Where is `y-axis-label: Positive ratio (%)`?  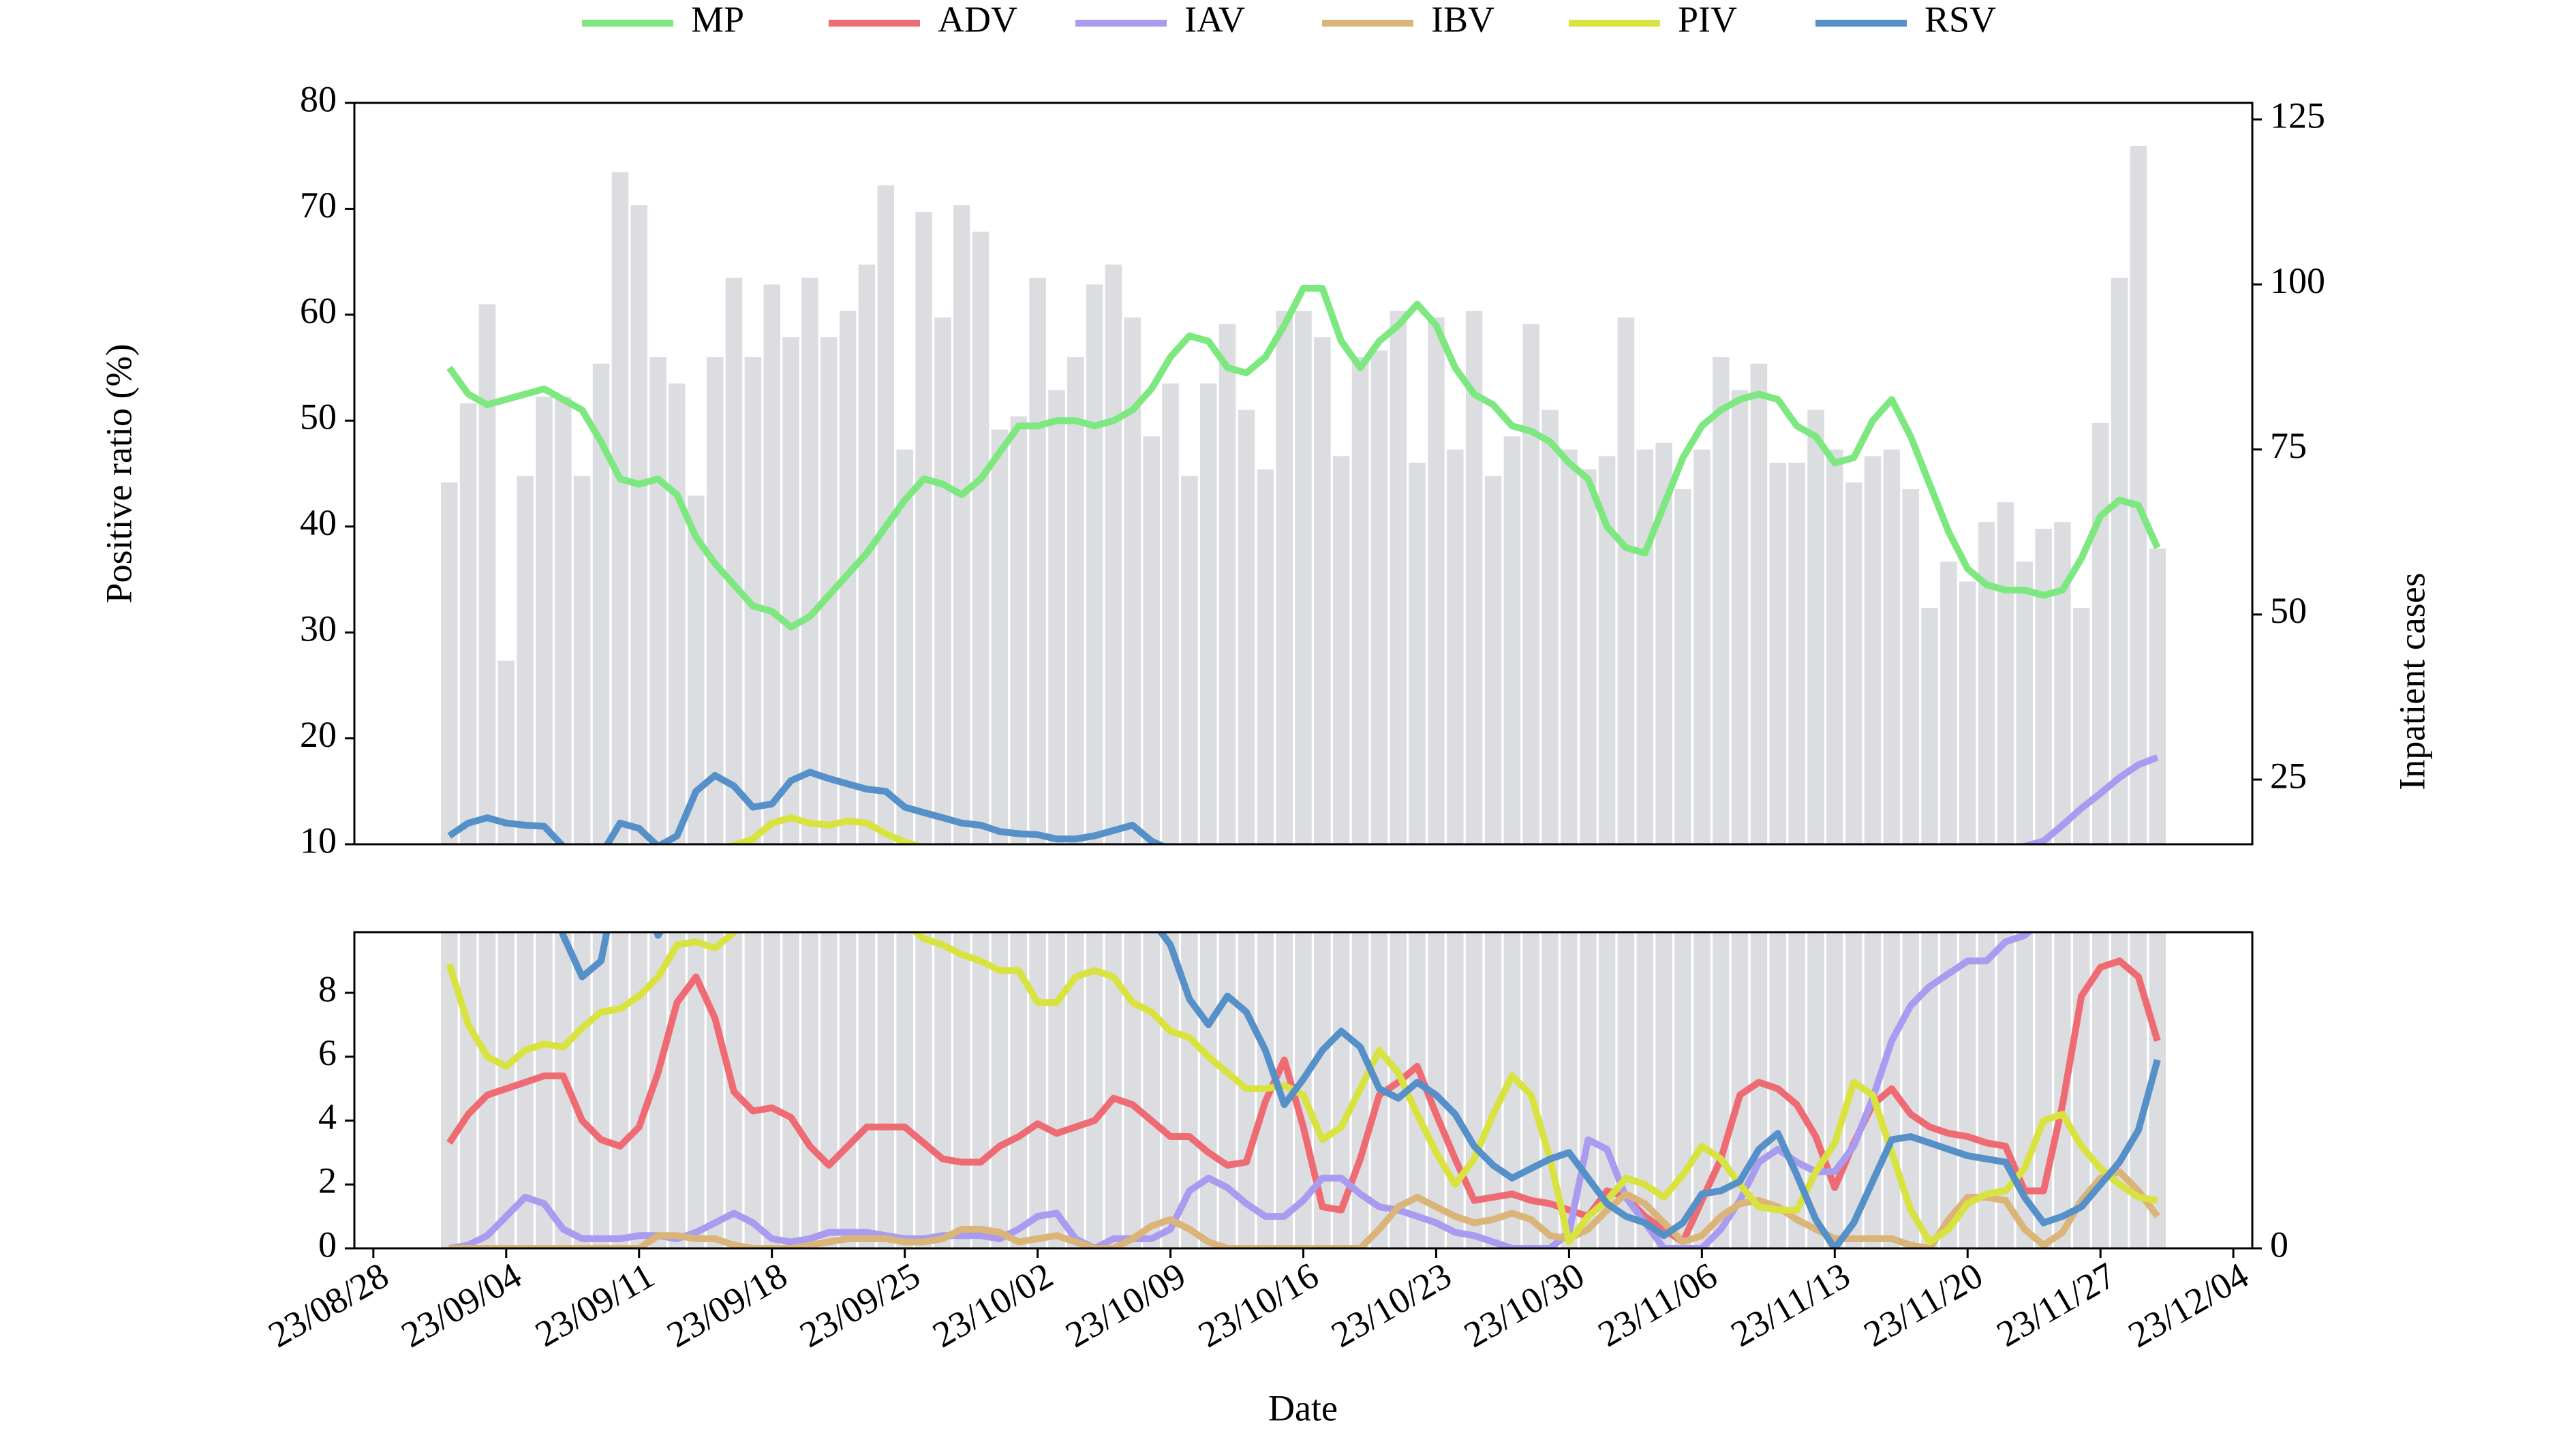 y-axis-label: Positive ratio (%) is located at coordinates (118, 474).